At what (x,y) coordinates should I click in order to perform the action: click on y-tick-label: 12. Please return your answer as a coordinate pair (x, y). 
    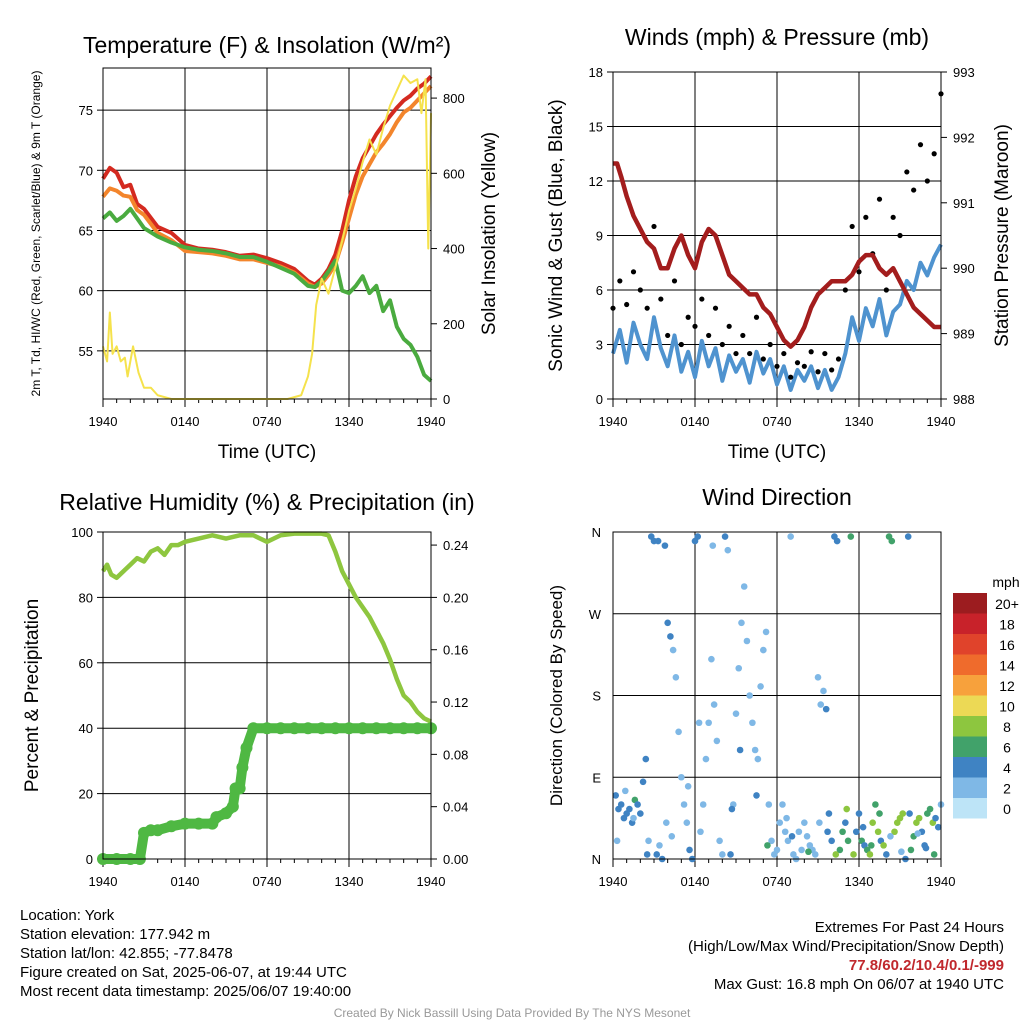
    Looking at the image, I should click on (596, 181).